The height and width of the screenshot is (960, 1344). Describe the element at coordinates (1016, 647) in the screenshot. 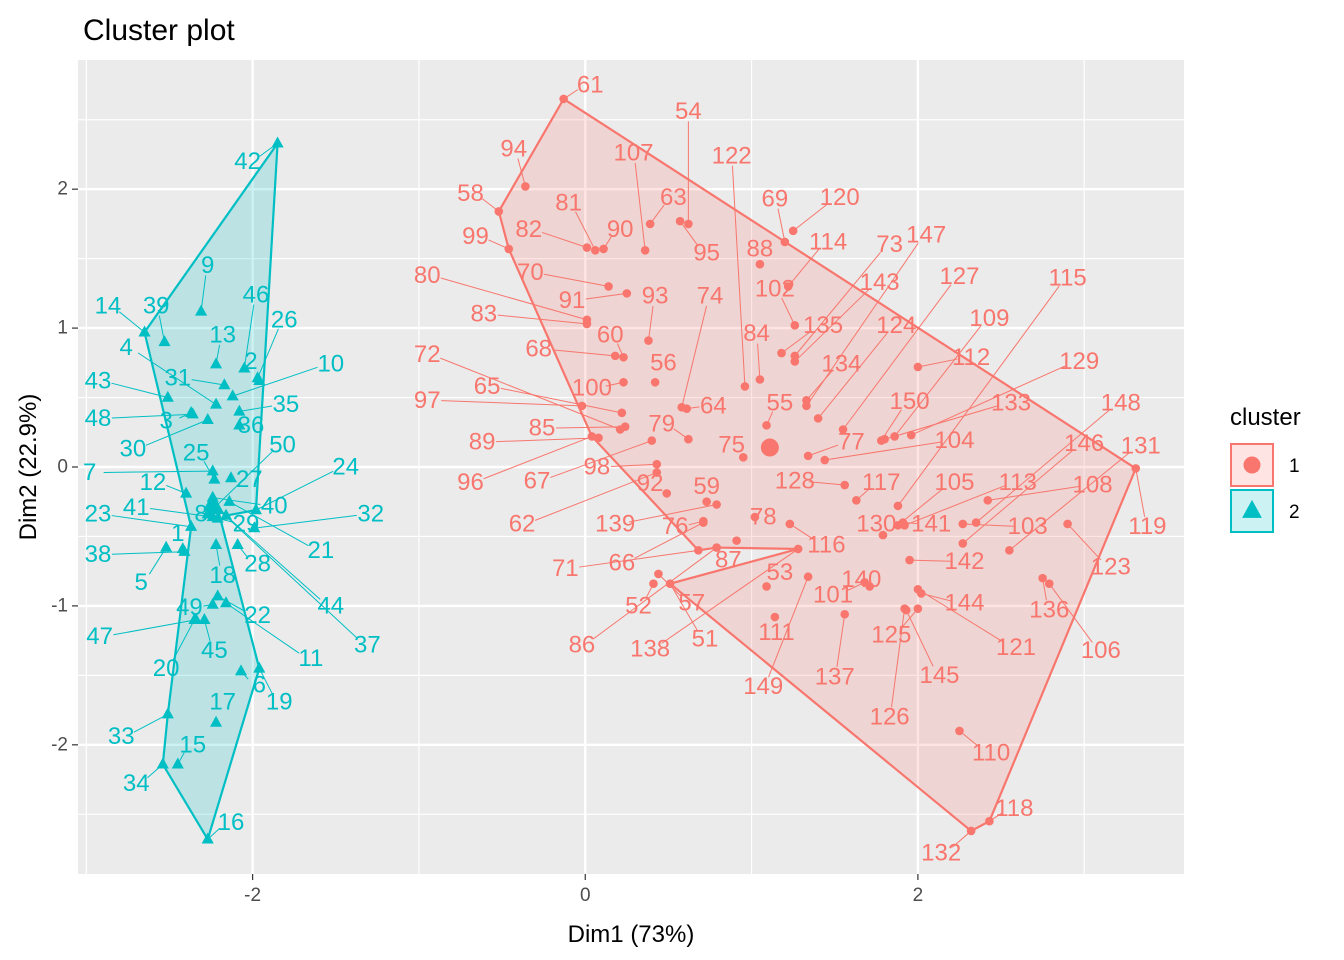

I see `point-label-121: 121` at that location.